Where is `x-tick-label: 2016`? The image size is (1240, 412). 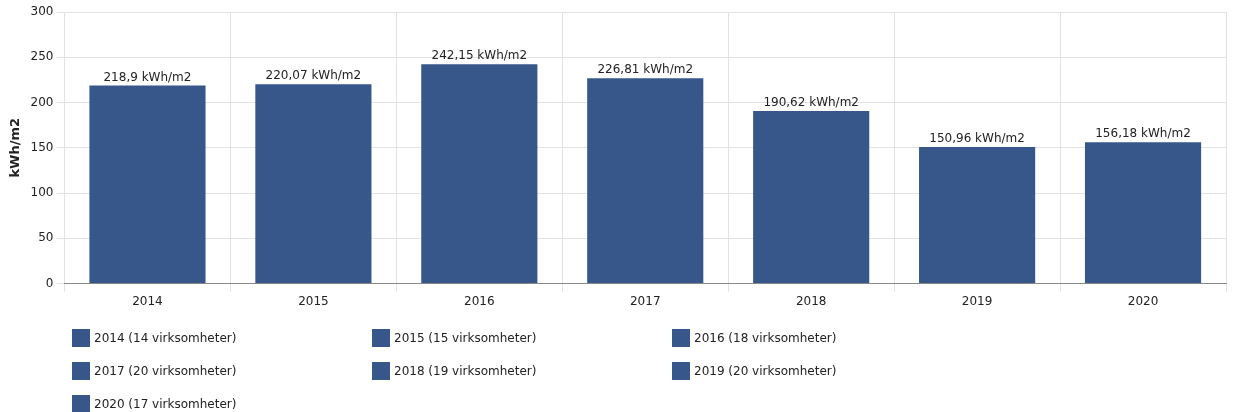 x-tick-label: 2016 is located at coordinates (479, 300).